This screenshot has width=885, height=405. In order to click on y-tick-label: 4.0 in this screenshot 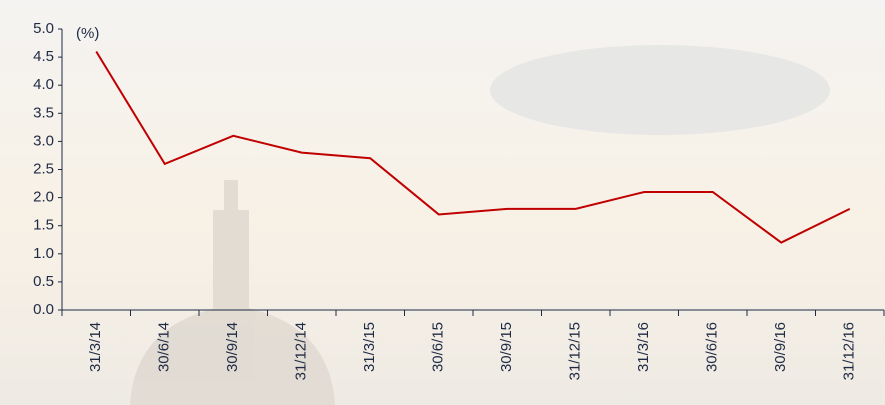, I will do `click(43, 84)`.